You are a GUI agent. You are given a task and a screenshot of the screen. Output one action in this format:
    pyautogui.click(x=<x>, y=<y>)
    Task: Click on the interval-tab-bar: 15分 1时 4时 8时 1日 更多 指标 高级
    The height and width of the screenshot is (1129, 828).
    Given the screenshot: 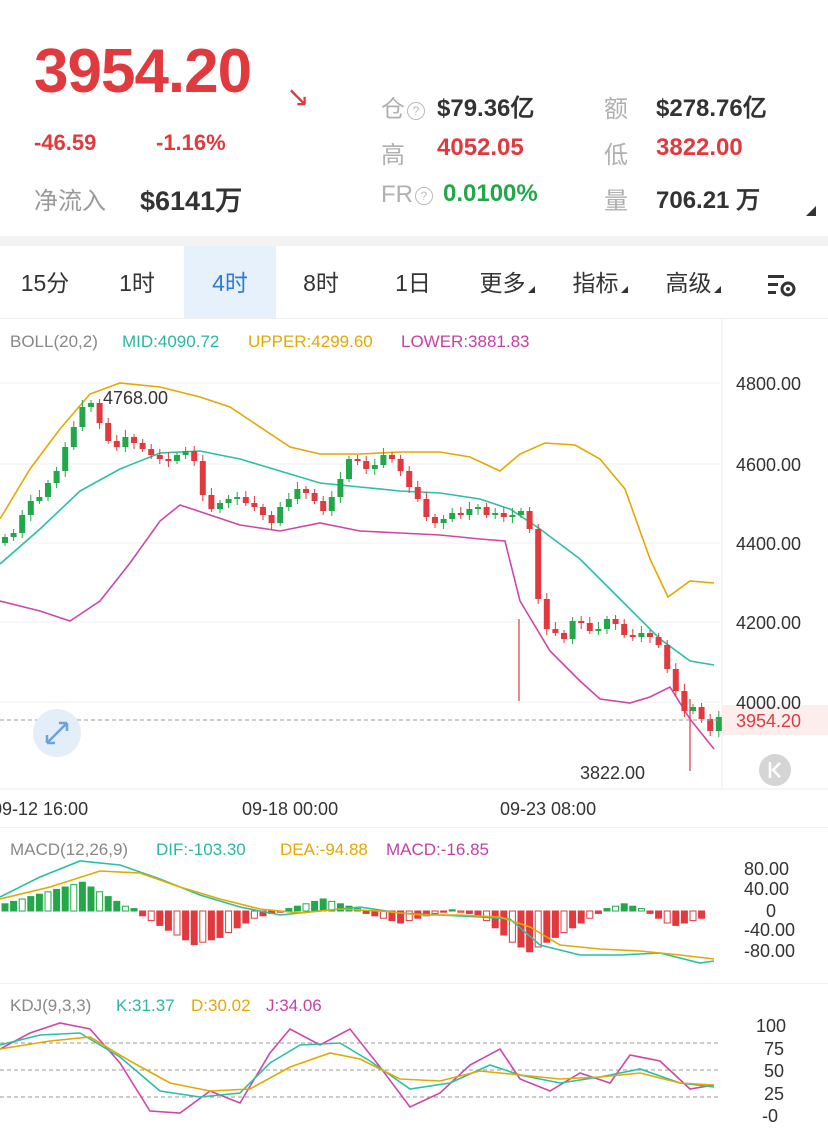 What is the action you would take?
    pyautogui.click(x=414, y=282)
    